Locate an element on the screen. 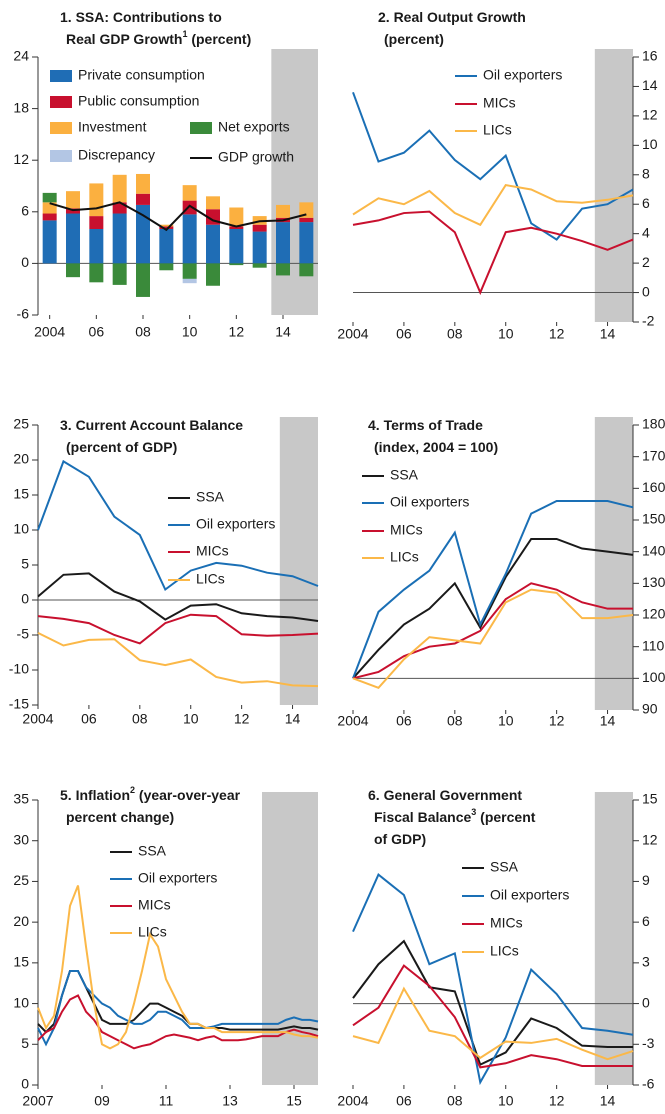 The image size is (665, 1114). title-text: 3. Current Account Balance is located at coordinates (151, 425).